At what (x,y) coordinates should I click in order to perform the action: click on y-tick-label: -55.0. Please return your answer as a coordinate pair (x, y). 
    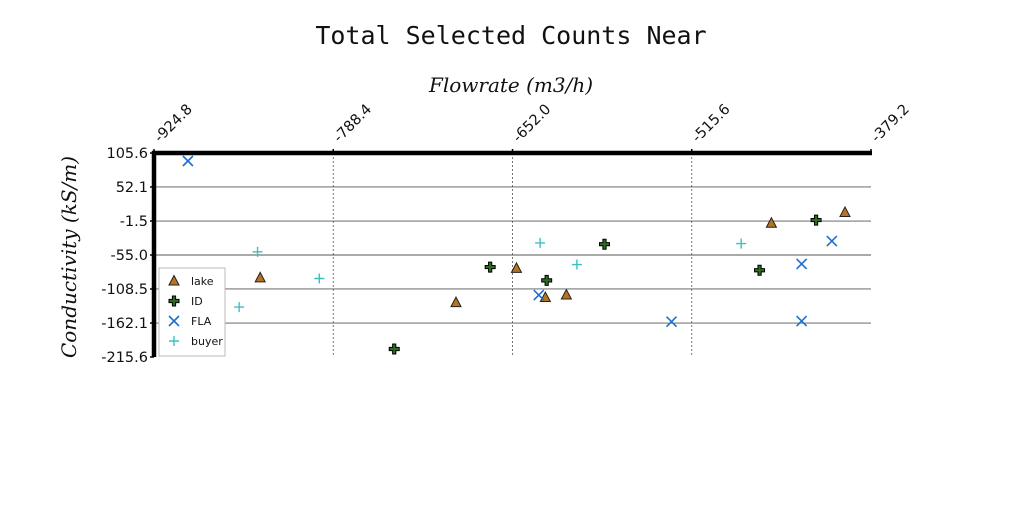
    Looking at the image, I should click on (129, 256).